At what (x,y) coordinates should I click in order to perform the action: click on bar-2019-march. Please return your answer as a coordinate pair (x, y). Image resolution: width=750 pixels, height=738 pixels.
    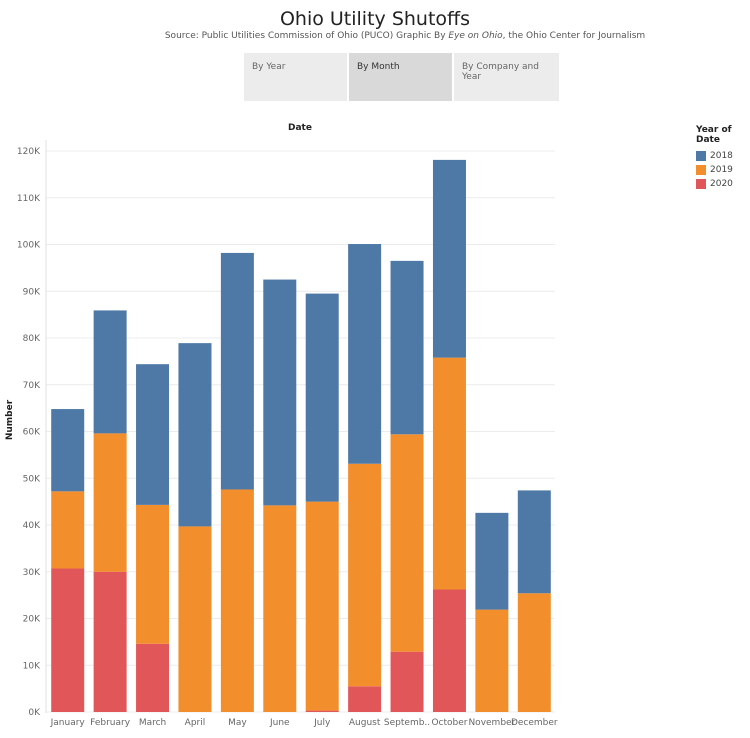
    Looking at the image, I should click on (153, 574).